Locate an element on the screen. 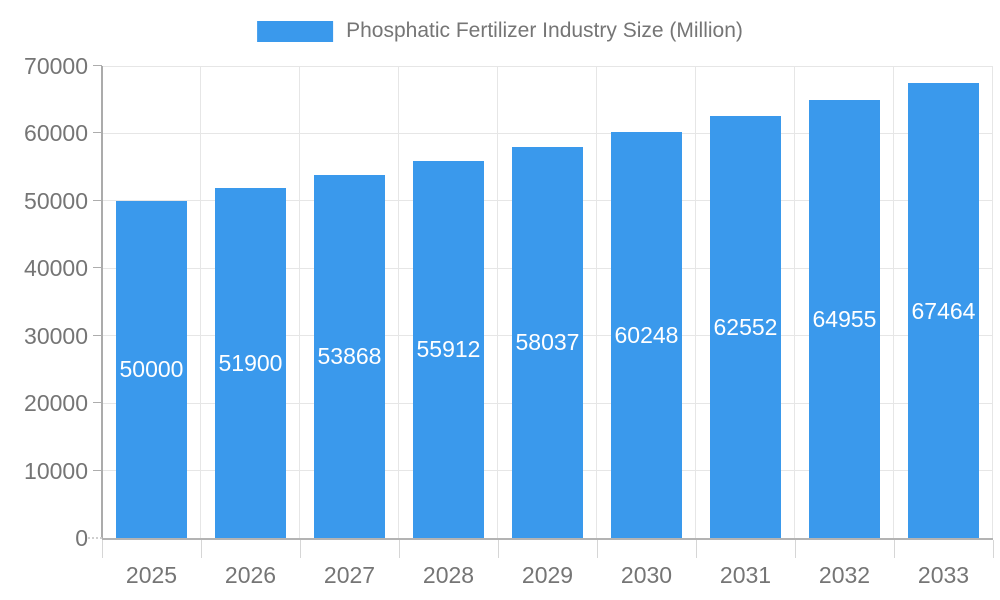 The height and width of the screenshot is (600, 1000). bar-value-label: 62552 is located at coordinates (745, 327).